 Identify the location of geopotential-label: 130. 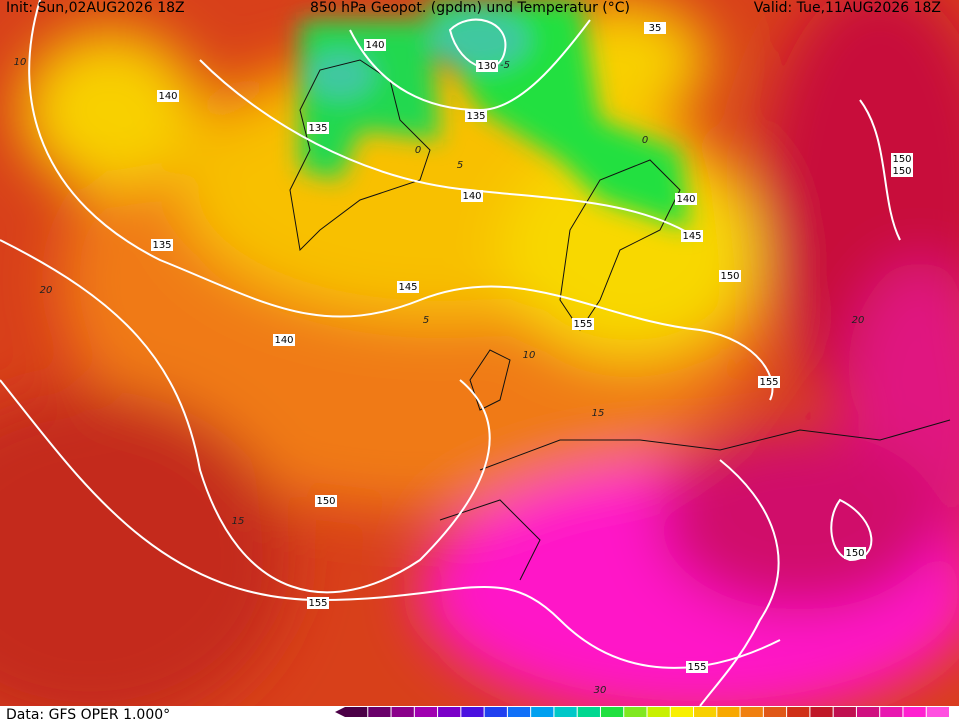
(486, 66).